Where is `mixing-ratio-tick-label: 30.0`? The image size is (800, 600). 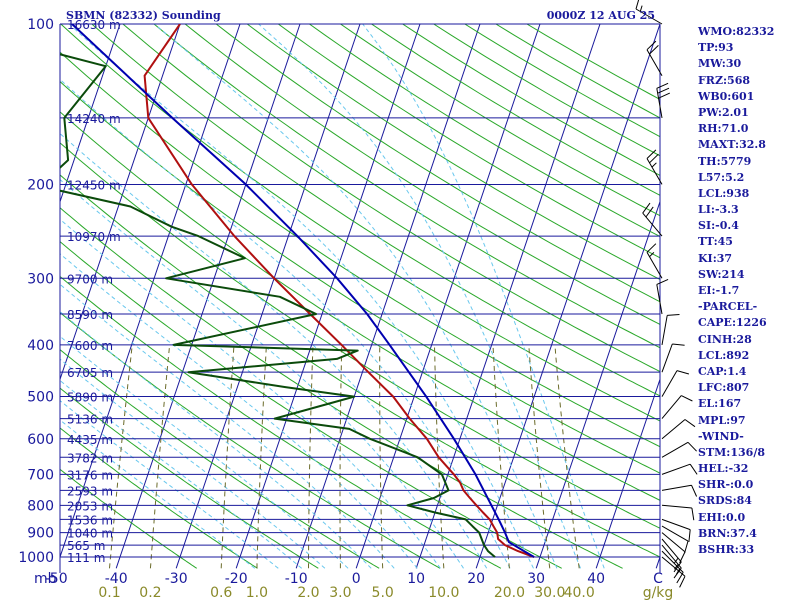
mixing-ratio-tick-label: 30.0 is located at coordinates (549, 592).